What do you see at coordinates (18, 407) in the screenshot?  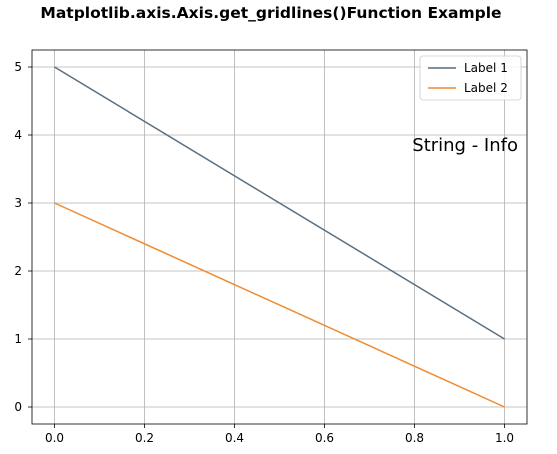 I see `y-tick-label: 0` at bounding box center [18, 407].